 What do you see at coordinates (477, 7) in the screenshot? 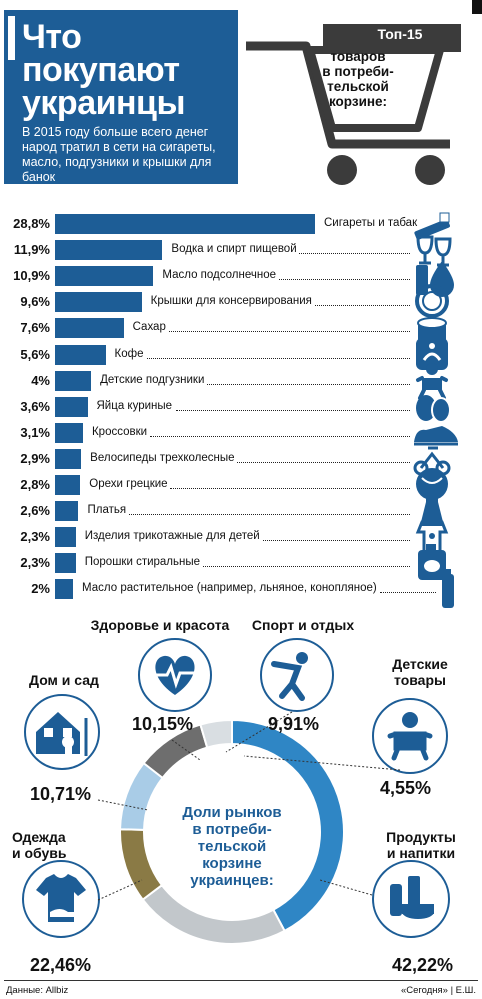
I see `corner-mark` at bounding box center [477, 7].